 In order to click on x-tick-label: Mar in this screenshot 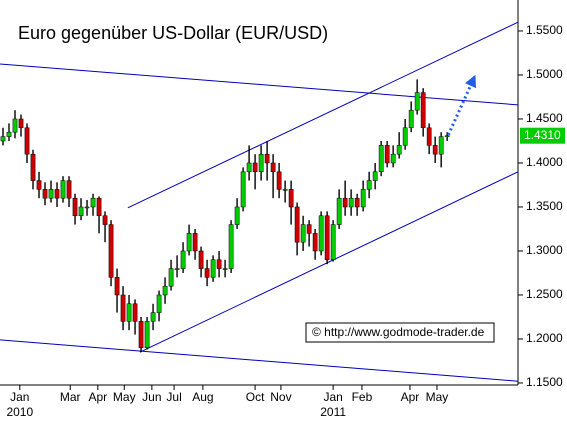, I will do `click(70, 397)`.